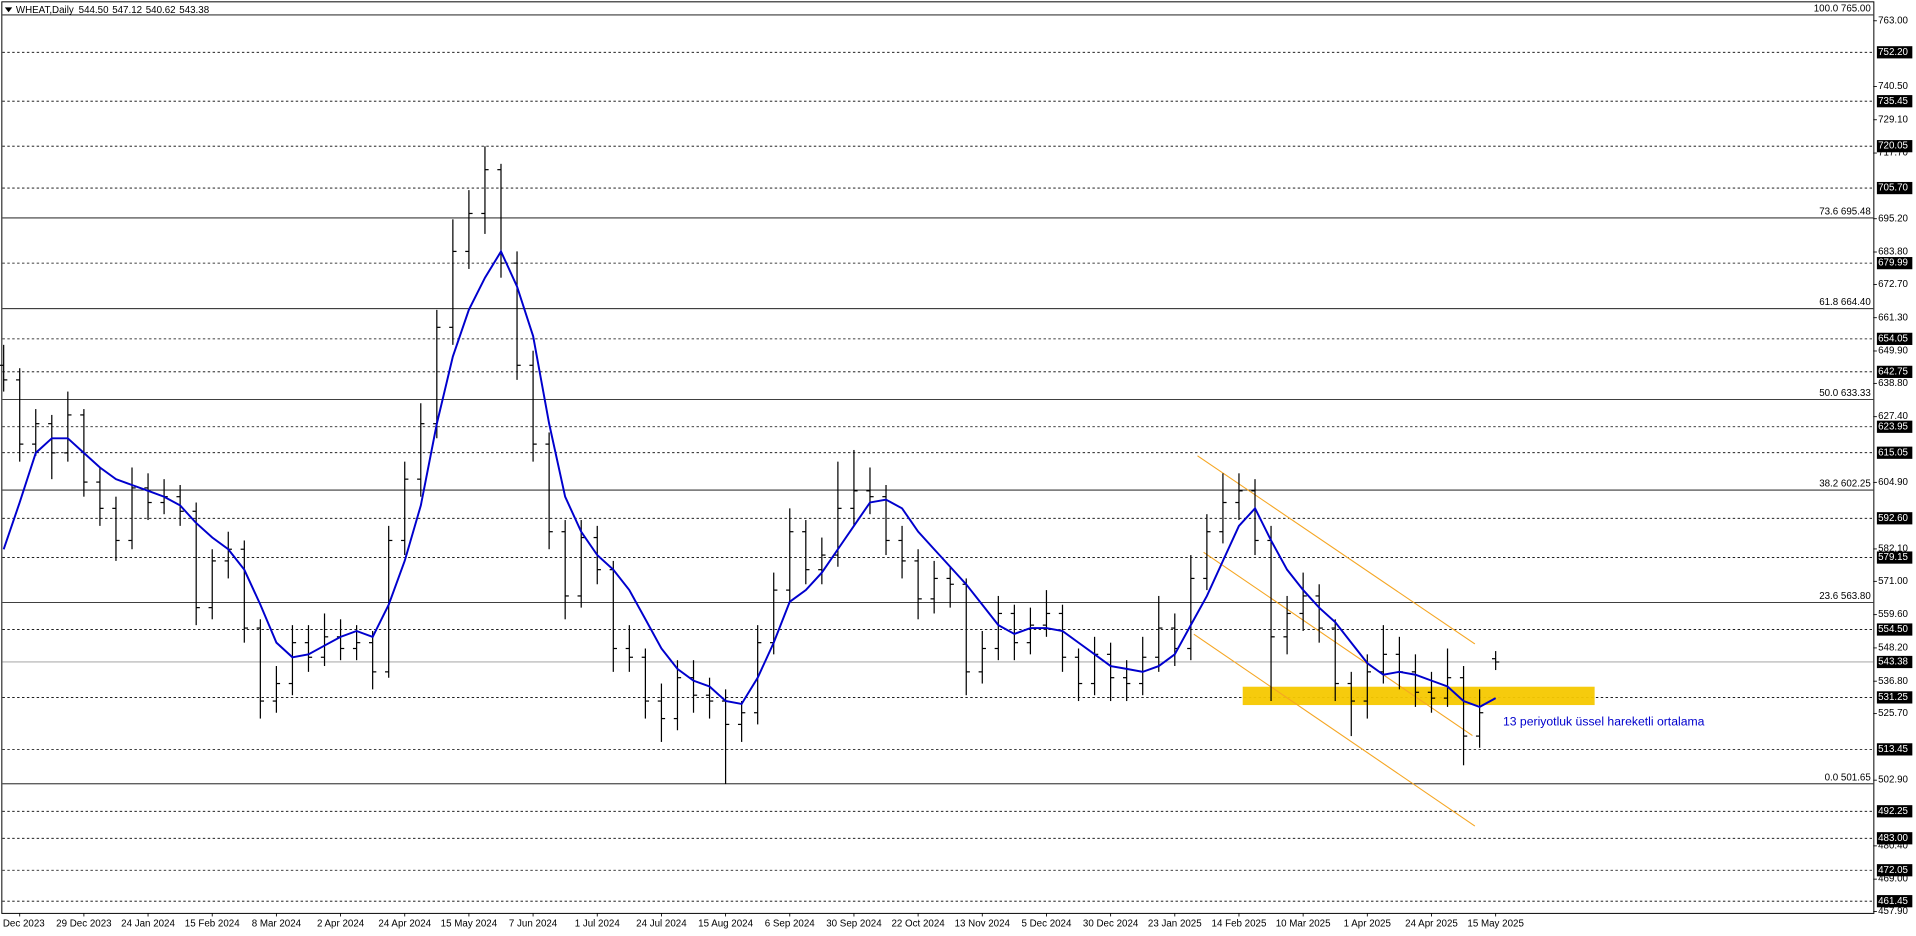  Describe the element at coordinates (1843, 8) in the screenshot. I see `fib-label: 100.0 765.00` at that location.